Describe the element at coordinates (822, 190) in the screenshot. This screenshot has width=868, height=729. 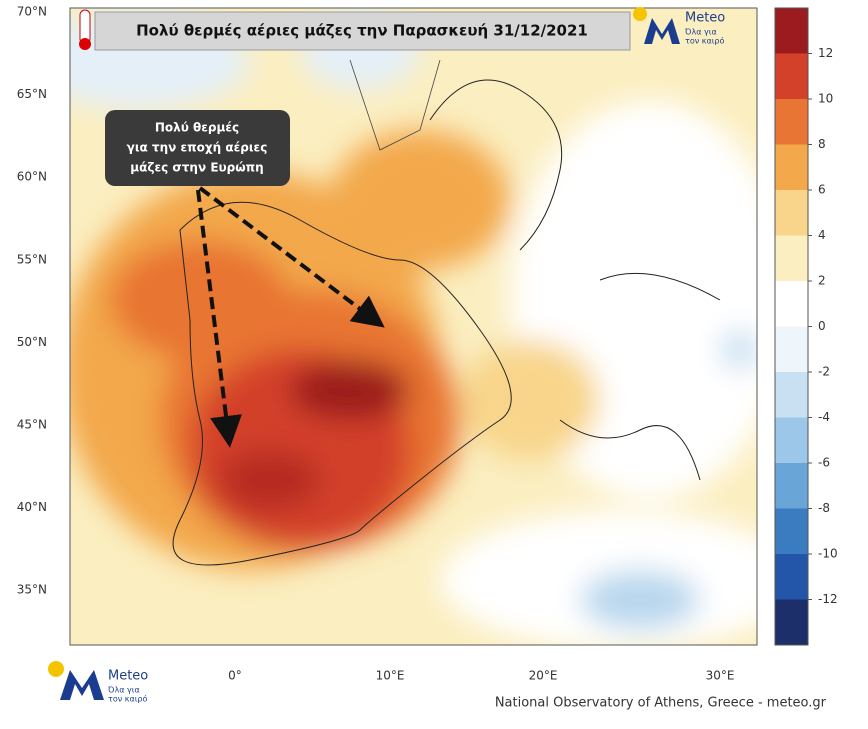
I see `colorbar-label: 6` at that location.